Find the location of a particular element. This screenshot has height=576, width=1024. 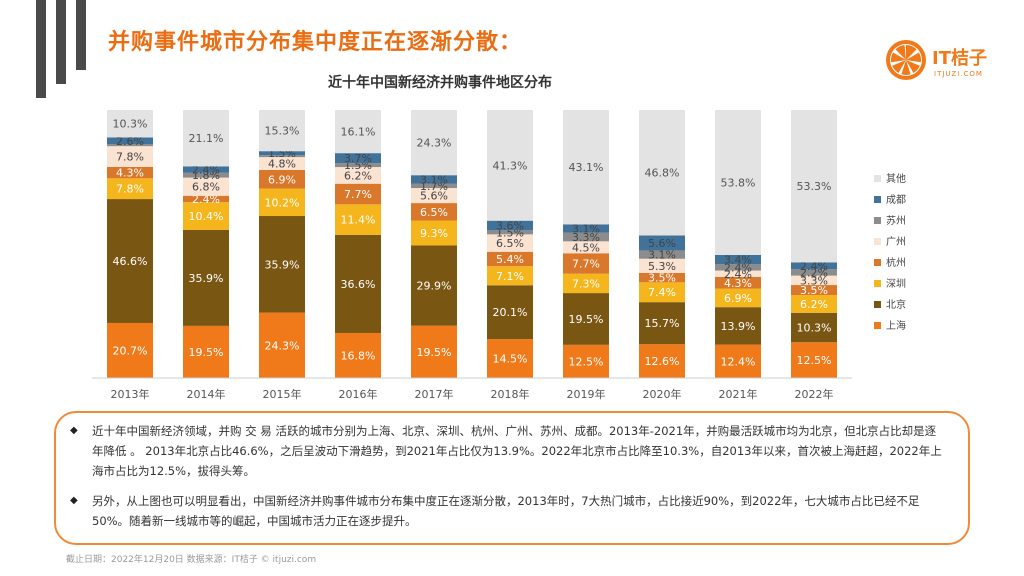

data-label: 3.7% is located at coordinates (358, 158).